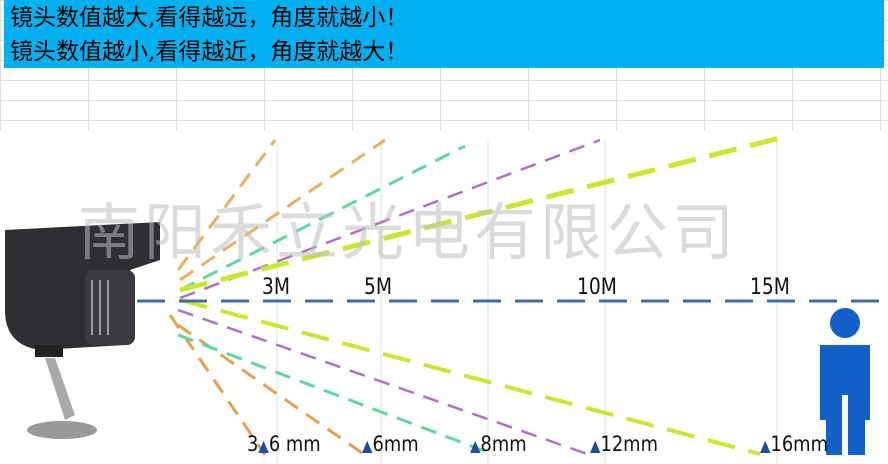 This screenshot has height=464, width=888. Describe the element at coordinates (209, 18) in the screenshot. I see `banner-line-1: 镜头数值越大,看得越远，角度就越小！` at that location.